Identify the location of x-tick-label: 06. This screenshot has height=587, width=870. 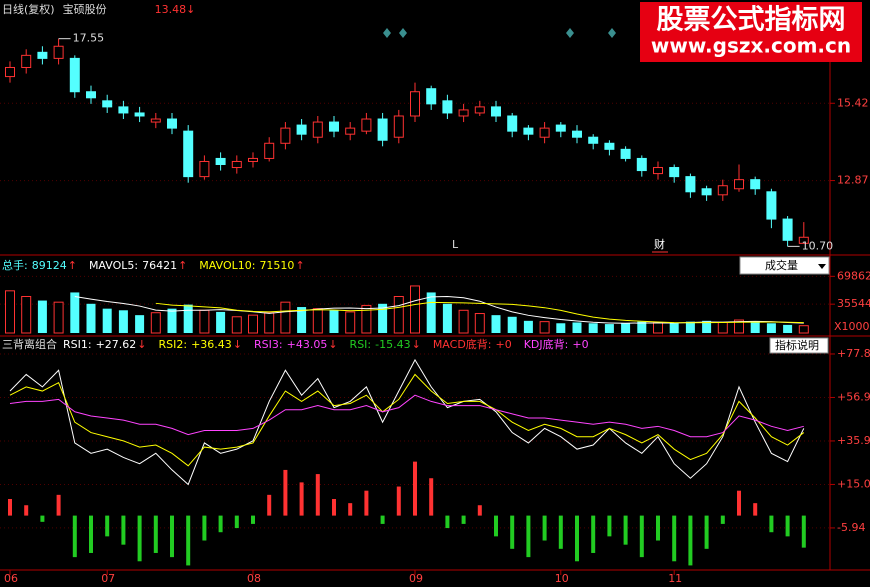
(11, 578).